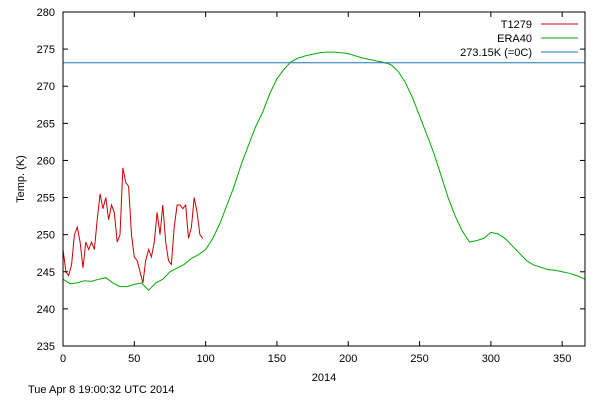  What do you see at coordinates (46, 273) in the screenshot?
I see `y-tick-label: 245` at bounding box center [46, 273].